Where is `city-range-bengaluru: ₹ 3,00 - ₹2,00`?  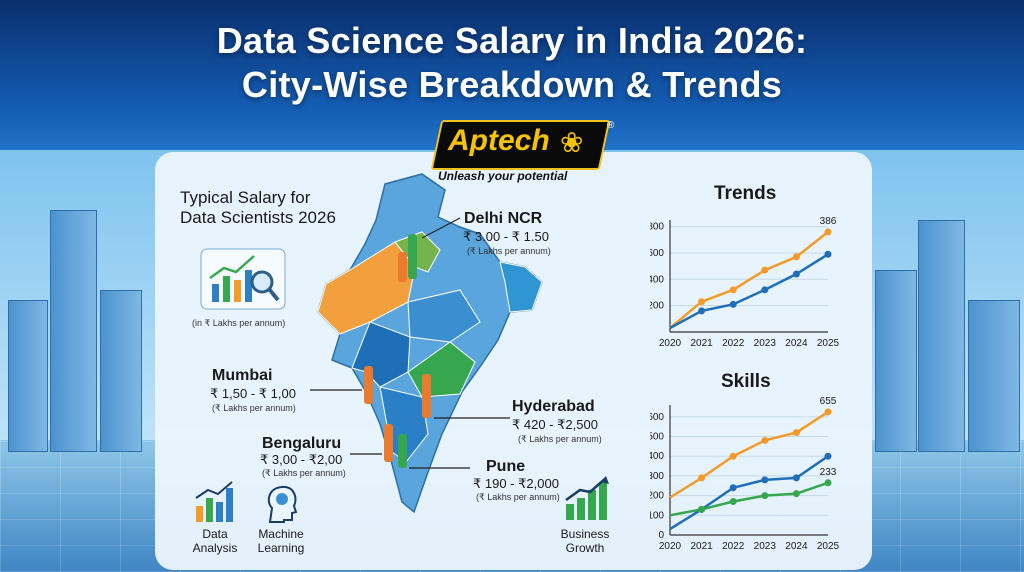 city-range-bengaluru: ₹ 3,00 - ₹2,00 is located at coordinates (301, 459).